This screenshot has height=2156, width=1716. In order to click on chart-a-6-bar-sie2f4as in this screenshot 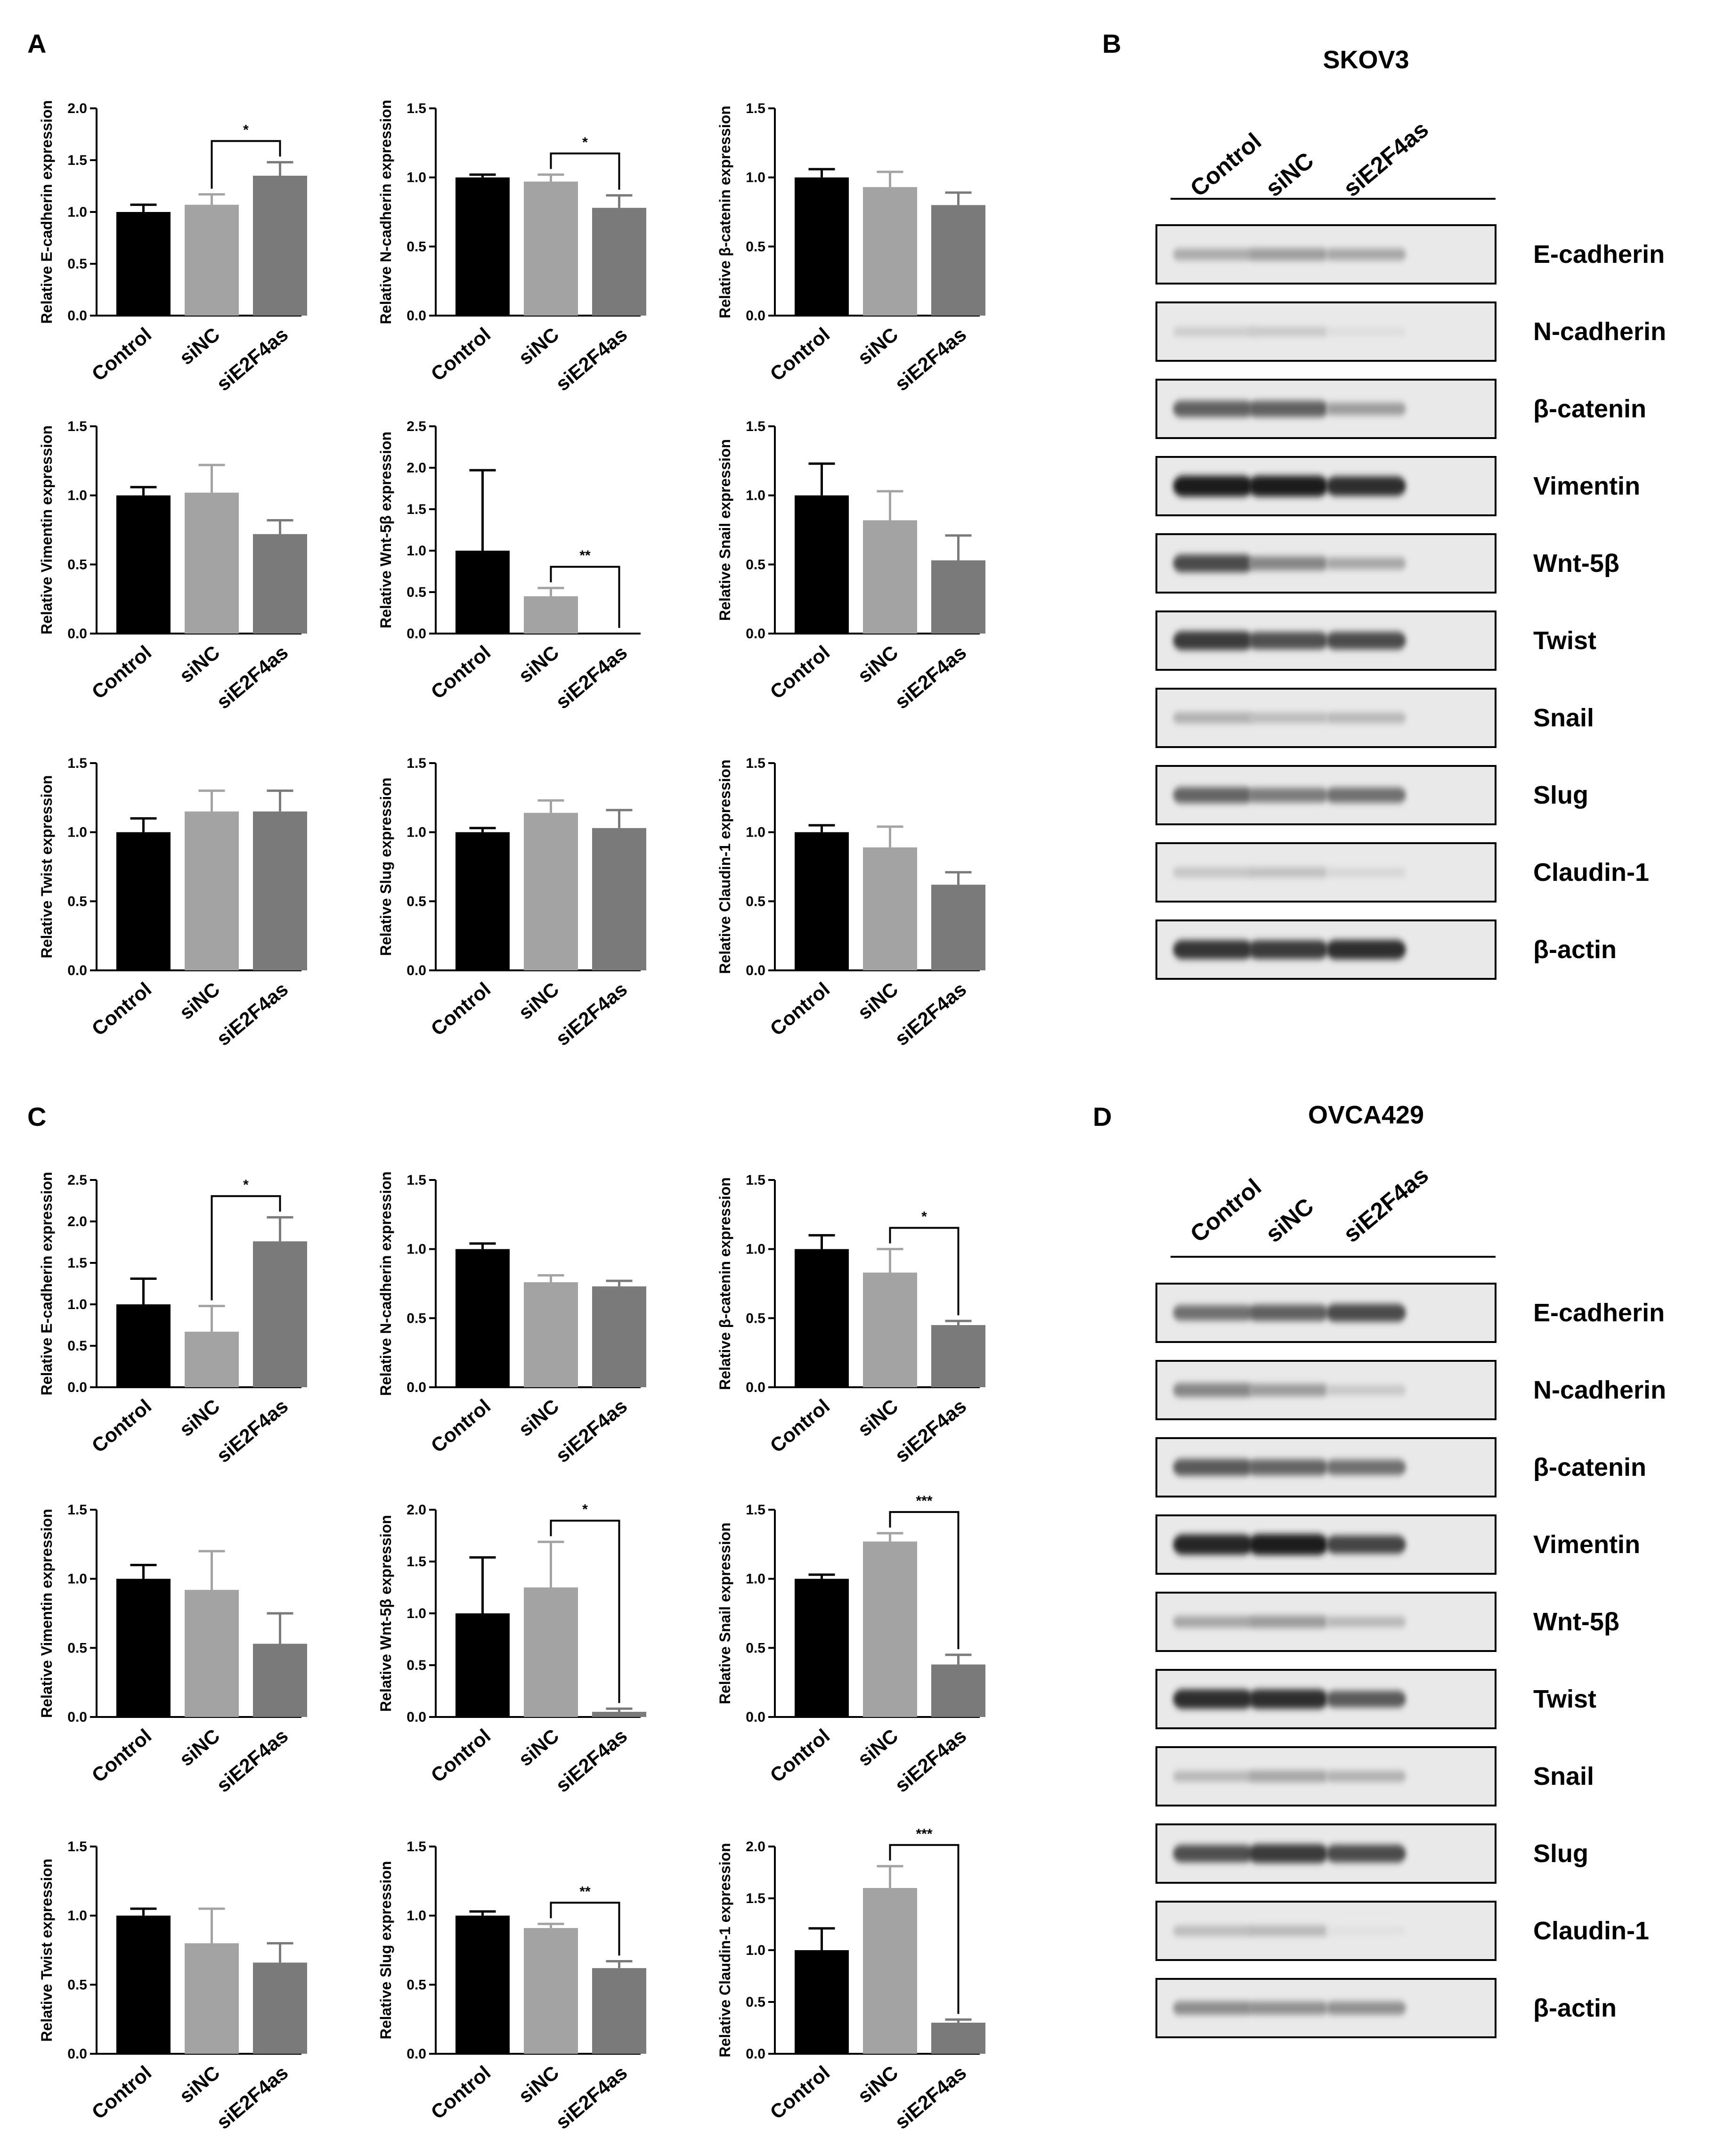, I will do `click(958, 597)`.